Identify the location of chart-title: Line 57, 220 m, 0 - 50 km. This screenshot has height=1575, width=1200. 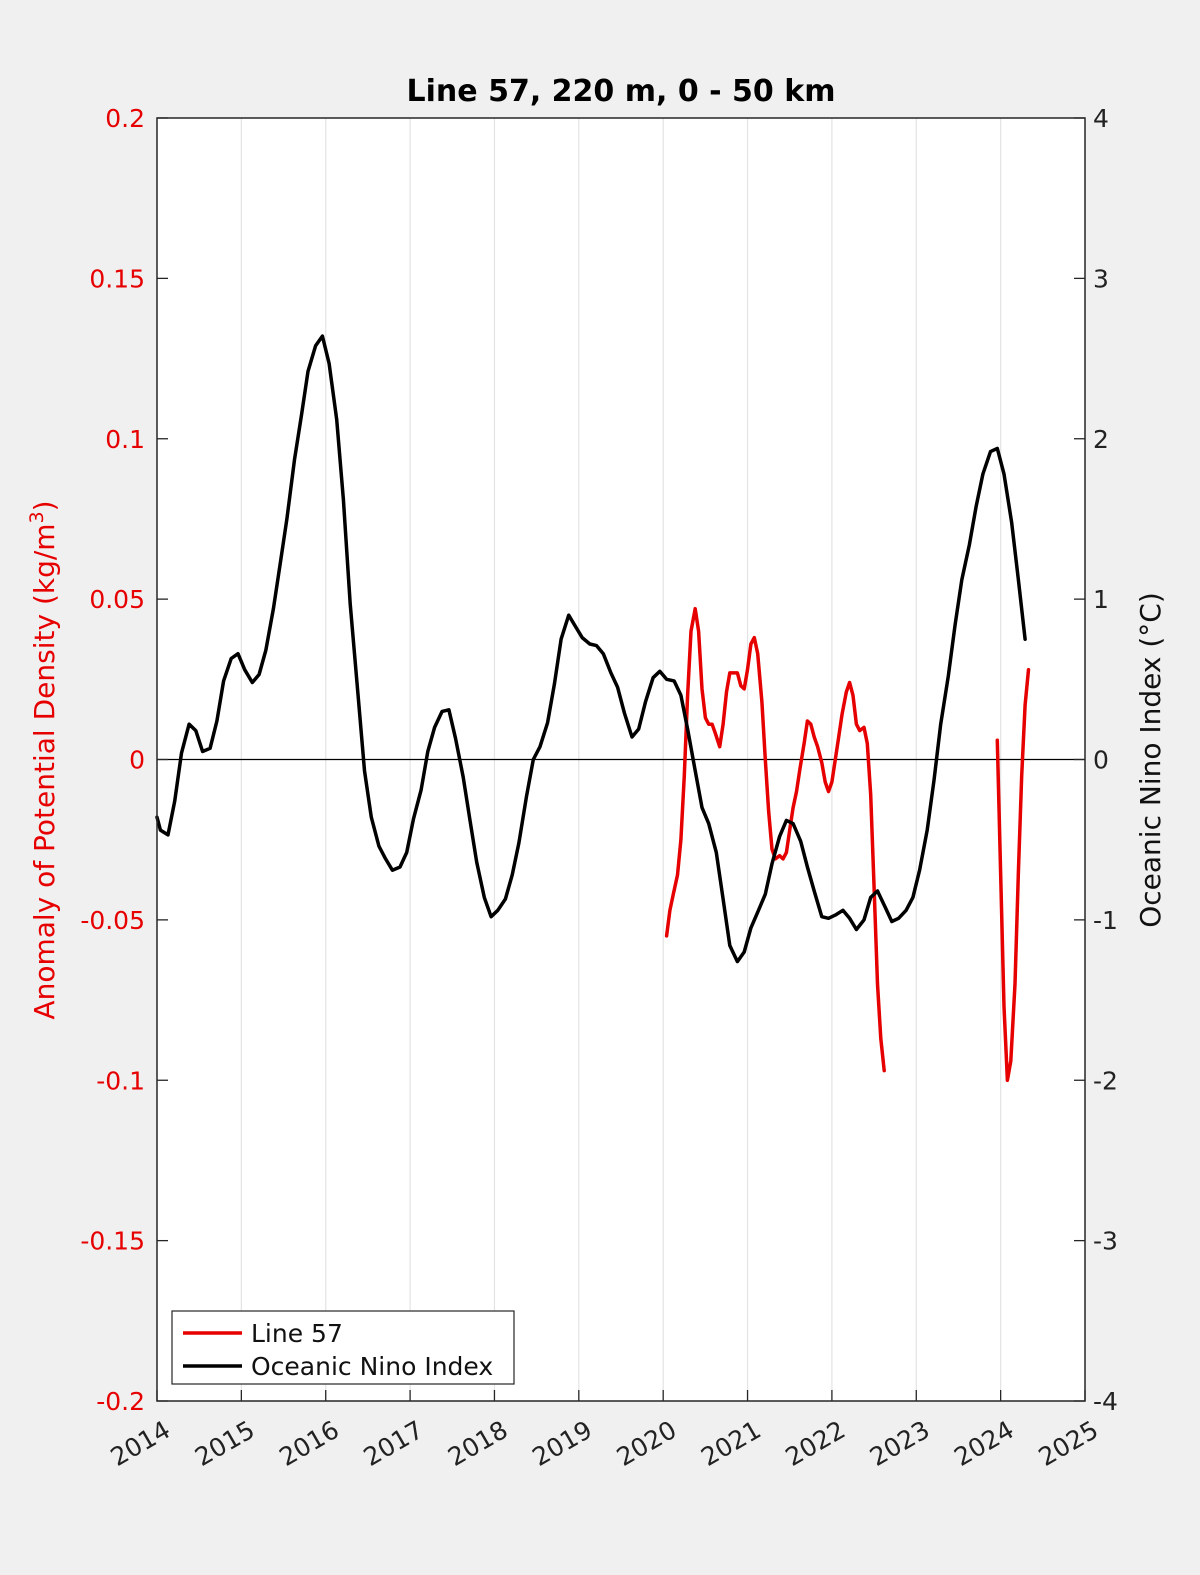
(621, 91).